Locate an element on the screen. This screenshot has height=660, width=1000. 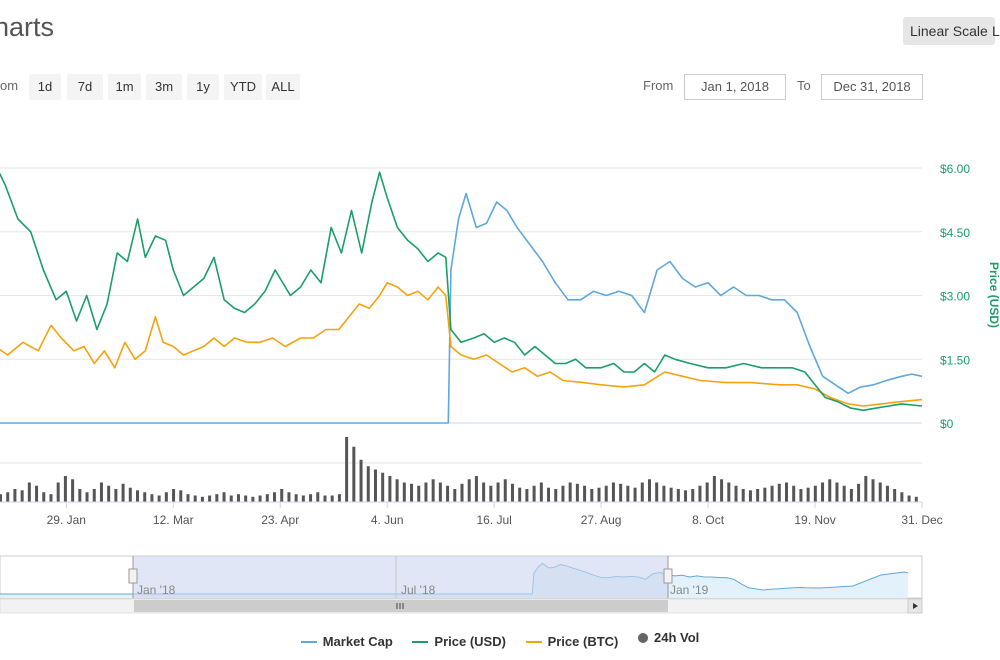
zoom-ytd-button: YTD is located at coordinates (243, 87).